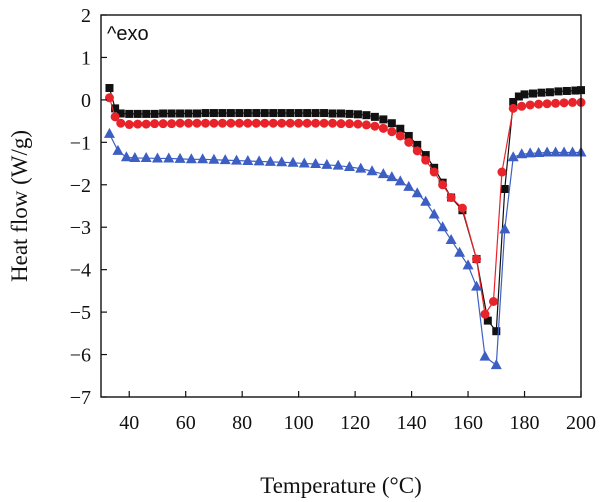 The image size is (600, 502). Describe the element at coordinates (525, 423) in the screenshot. I see `x-tick-label: 180` at that location.